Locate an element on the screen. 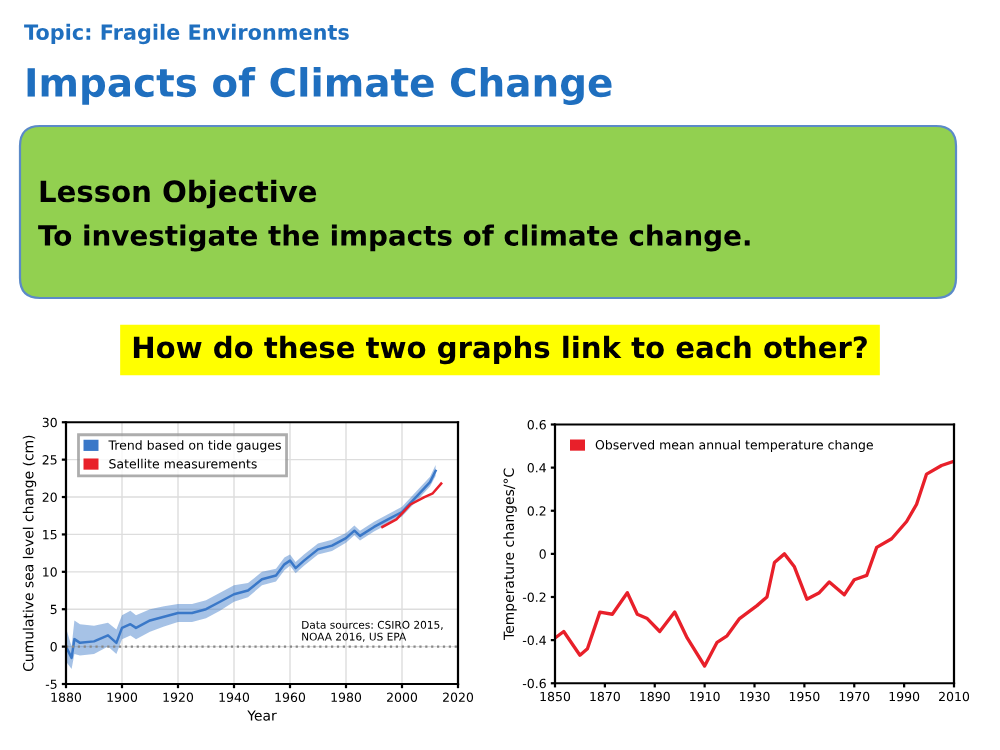 The image size is (1000, 750). text: Lesson Objective is located at coordinates (178, 194).